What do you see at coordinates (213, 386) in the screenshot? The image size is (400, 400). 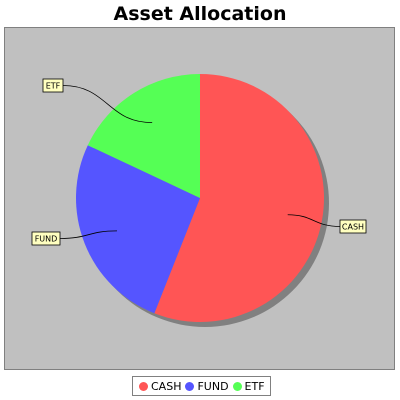 I see `legend-label-fund: FUND` at bounding box center [213, 386].